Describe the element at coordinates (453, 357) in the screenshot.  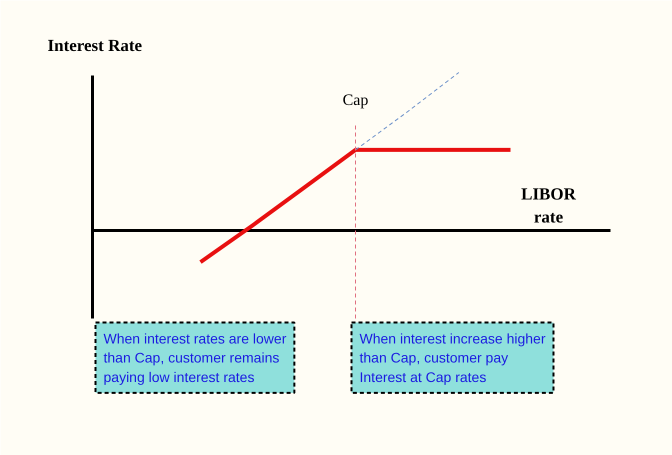
I see `text: When interest increase higher than Cap, customer pay Interest at Cap rates` at that location.